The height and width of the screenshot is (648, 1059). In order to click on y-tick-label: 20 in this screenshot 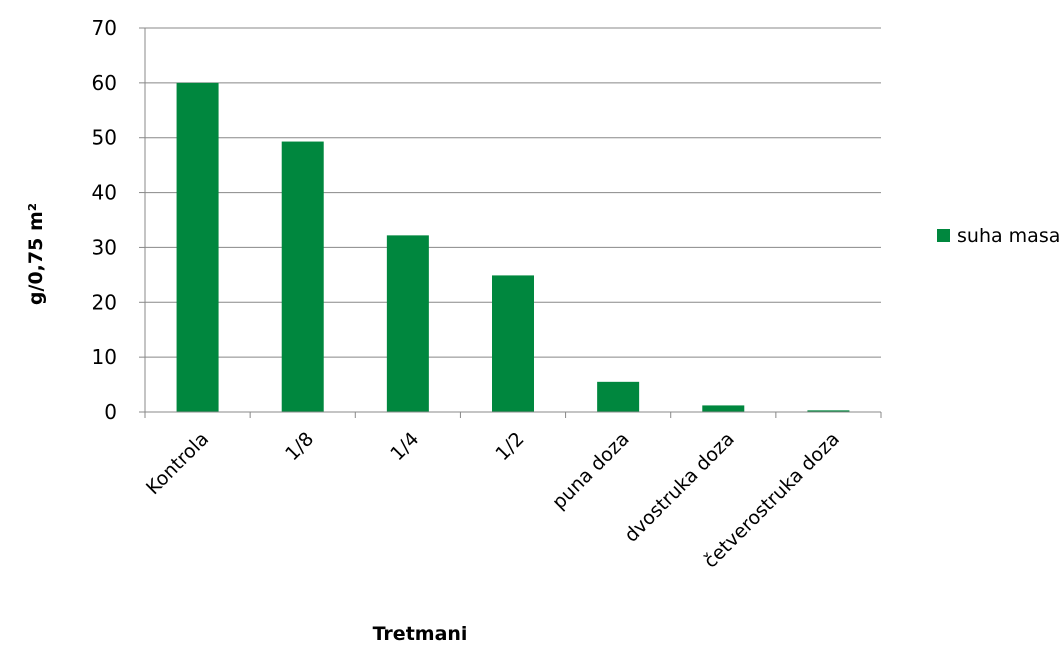, I will do `click(104, 302)`.